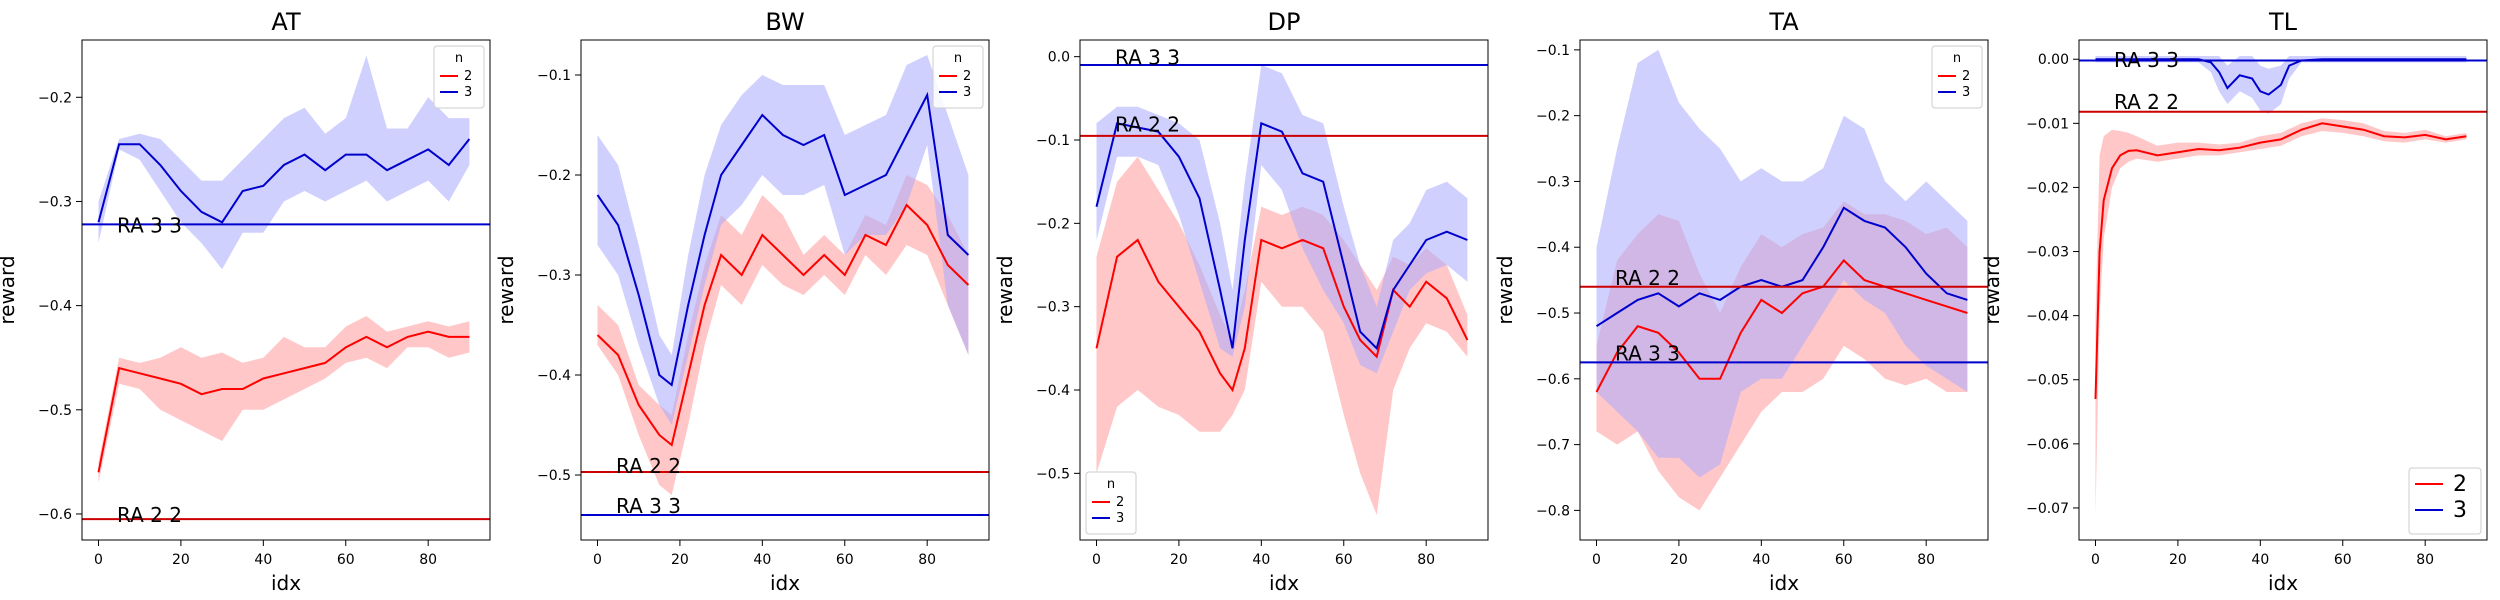 This screenshot has height=600, width=2500. What do you see at coordinates (1284, 22) in the screenshot?
I see `chart-title: DP` at bounding box center [1284, 22].